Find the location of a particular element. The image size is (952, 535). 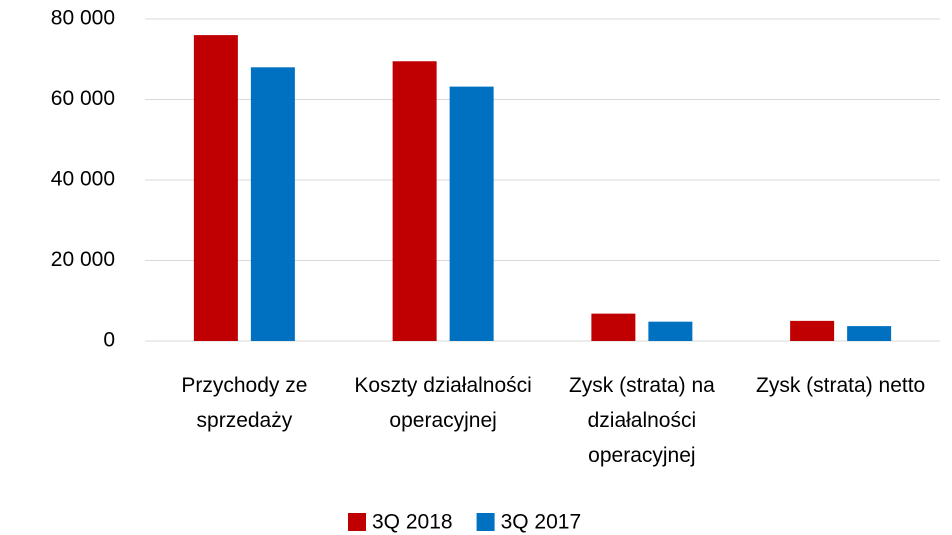

y-tick-label: 0 is located at coordinates (109, 340).